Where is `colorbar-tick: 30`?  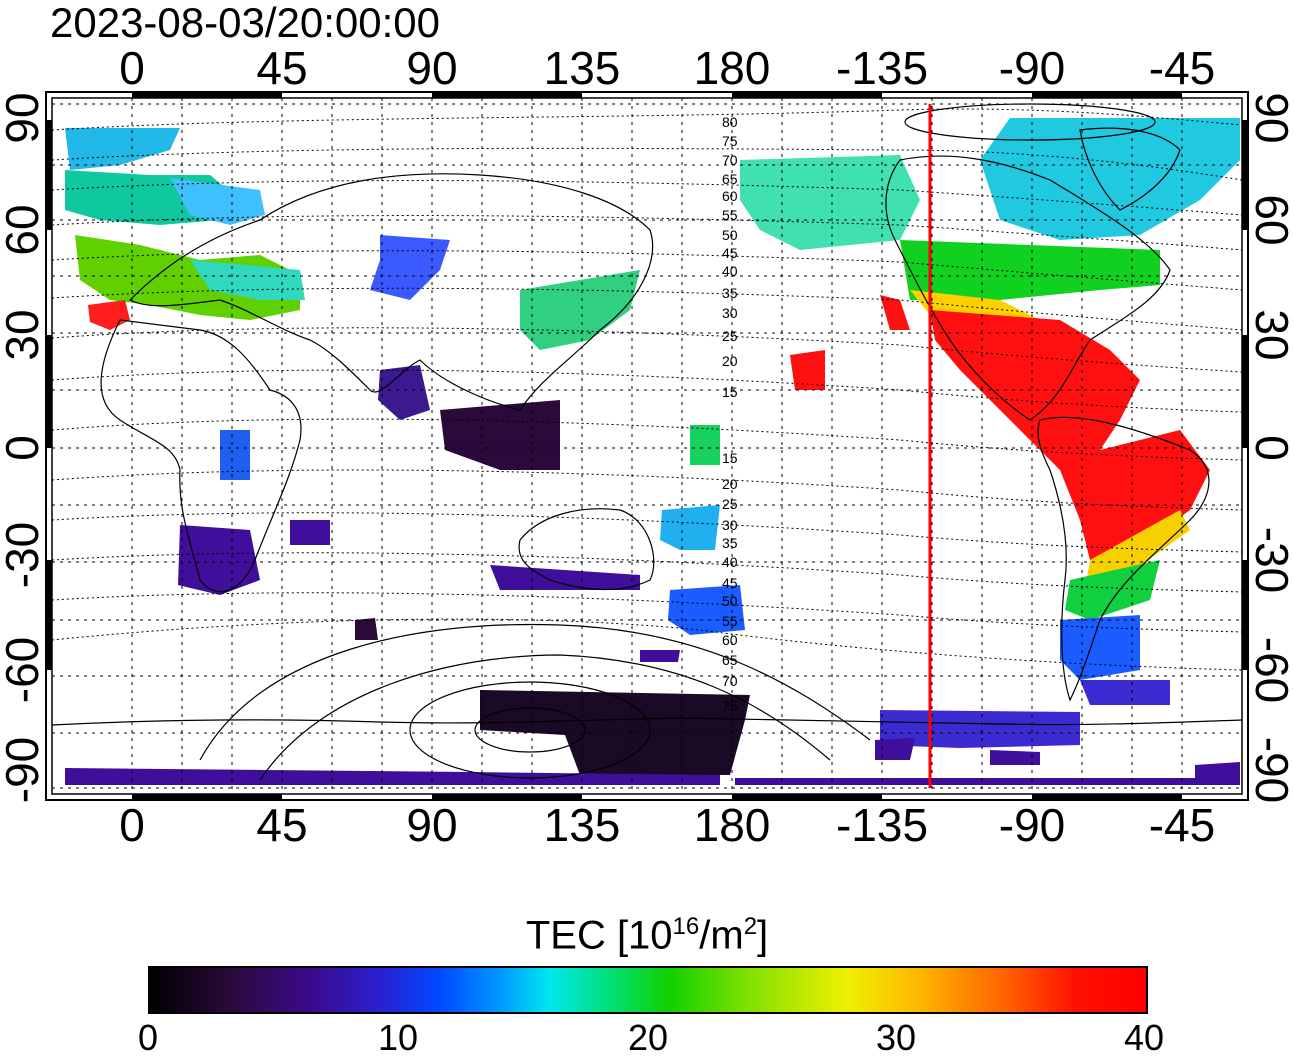
colorbar-tick: 30 is located at coordinates (896, 1037).